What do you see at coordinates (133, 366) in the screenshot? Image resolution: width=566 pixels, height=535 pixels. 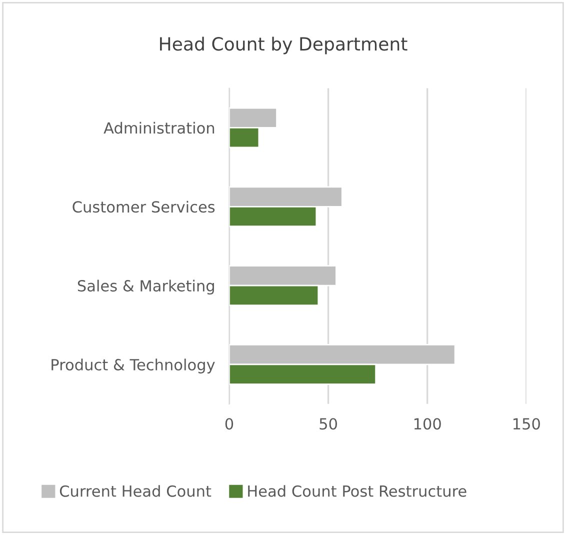 I see `y-tick-label: Product & Technology` at bounding box center [133, 366].